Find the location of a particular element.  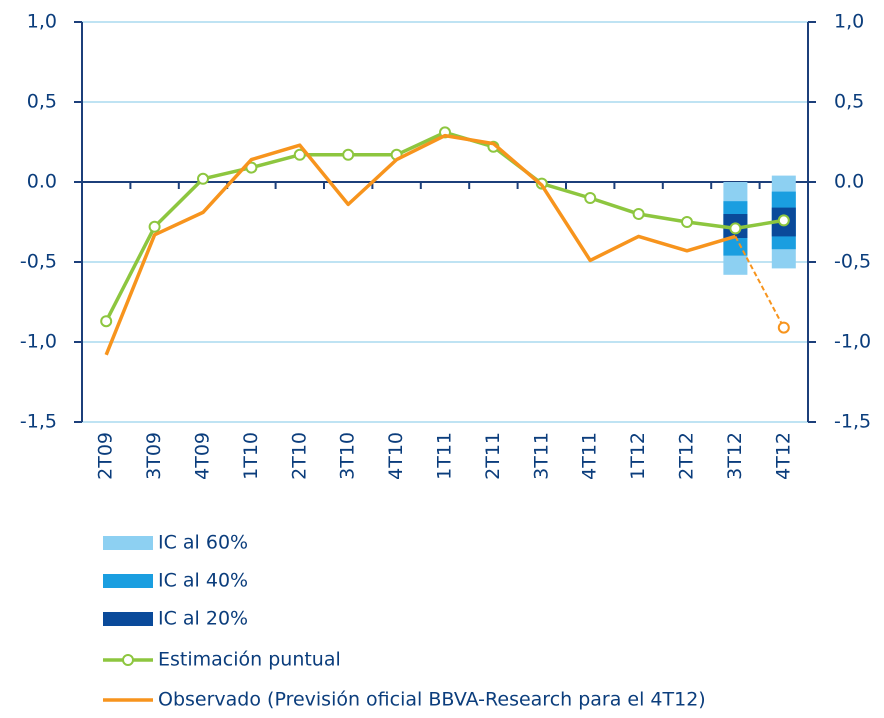

y-tick-label: 1,0 is located at coordinates (42, 22).